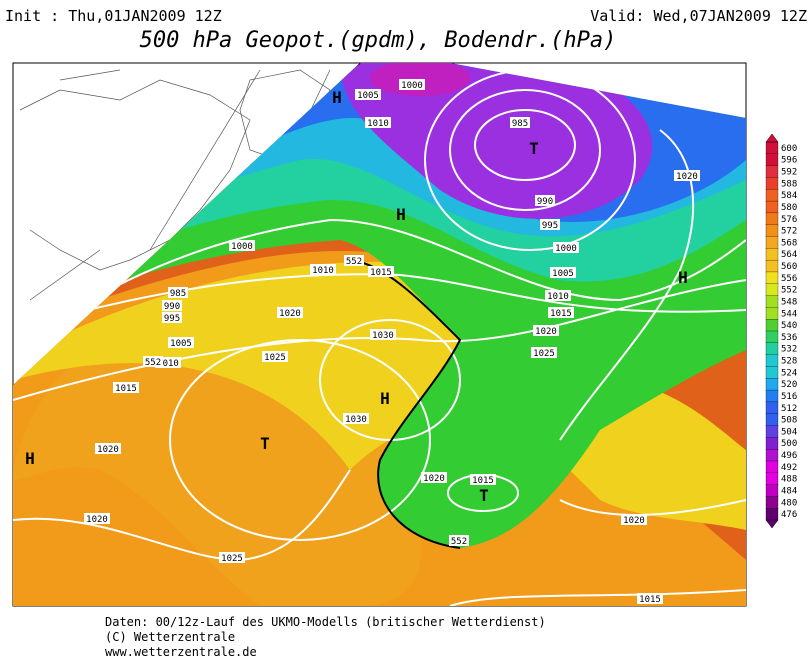  What do you see at coordinates (789, 421) in the screenshot?
I see `colorbar-label: 508` at bounding box center [789, 421].